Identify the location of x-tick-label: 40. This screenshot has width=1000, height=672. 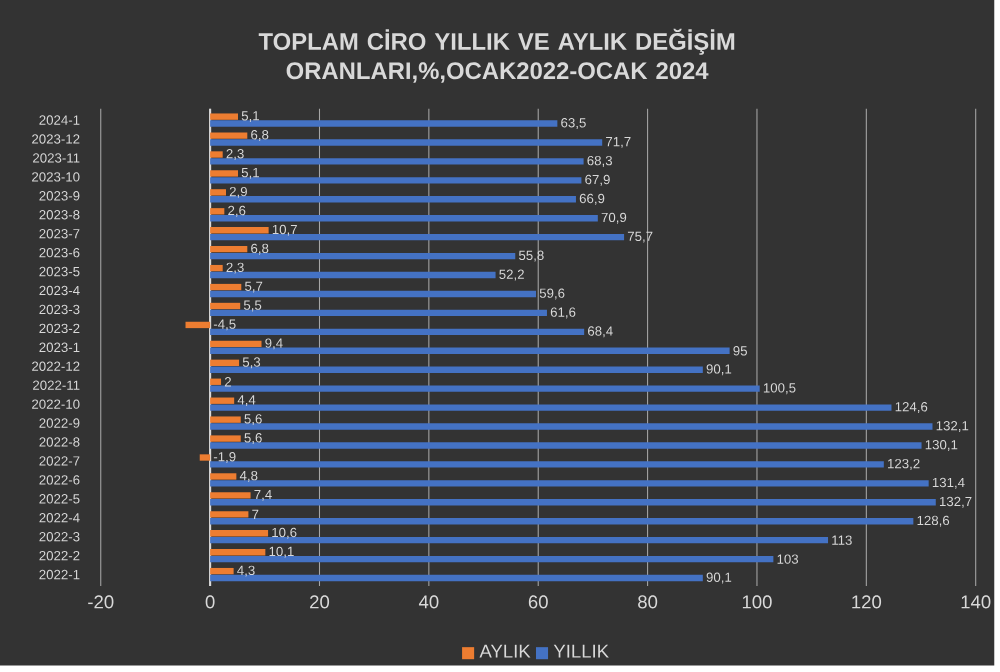
(428, 602).